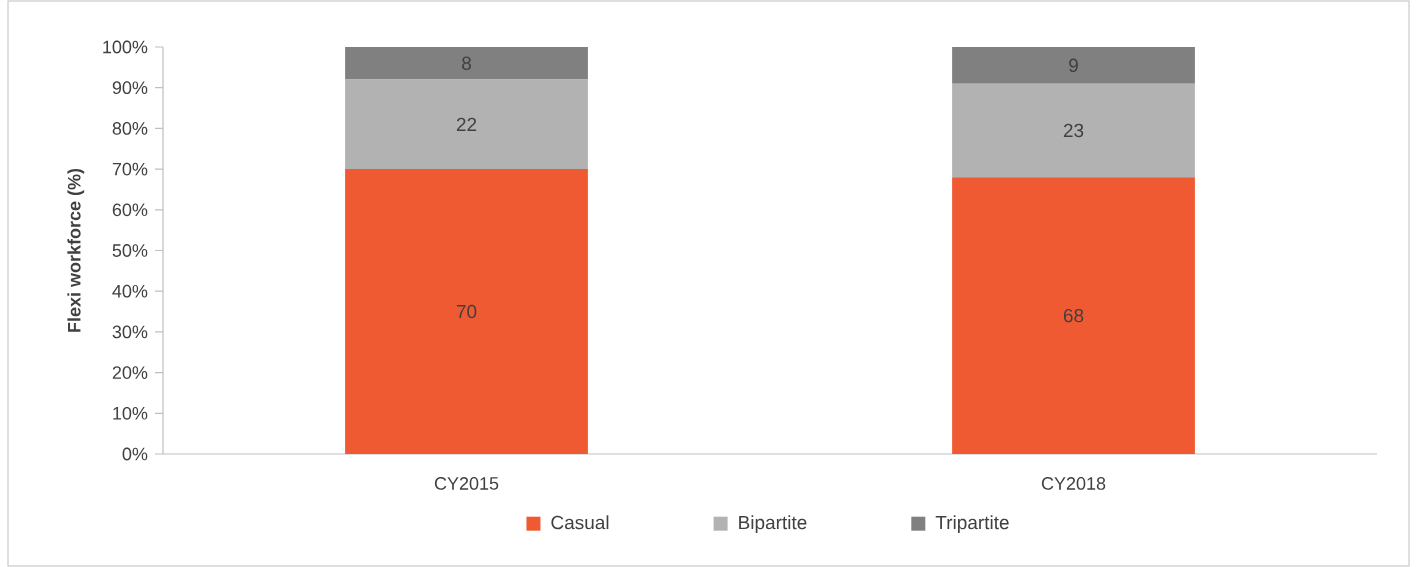 The image size is (1417, 567). Describe the element at coordinates (130, 169) in the screenshot. I see `y-tick-label: 70%` at that location.